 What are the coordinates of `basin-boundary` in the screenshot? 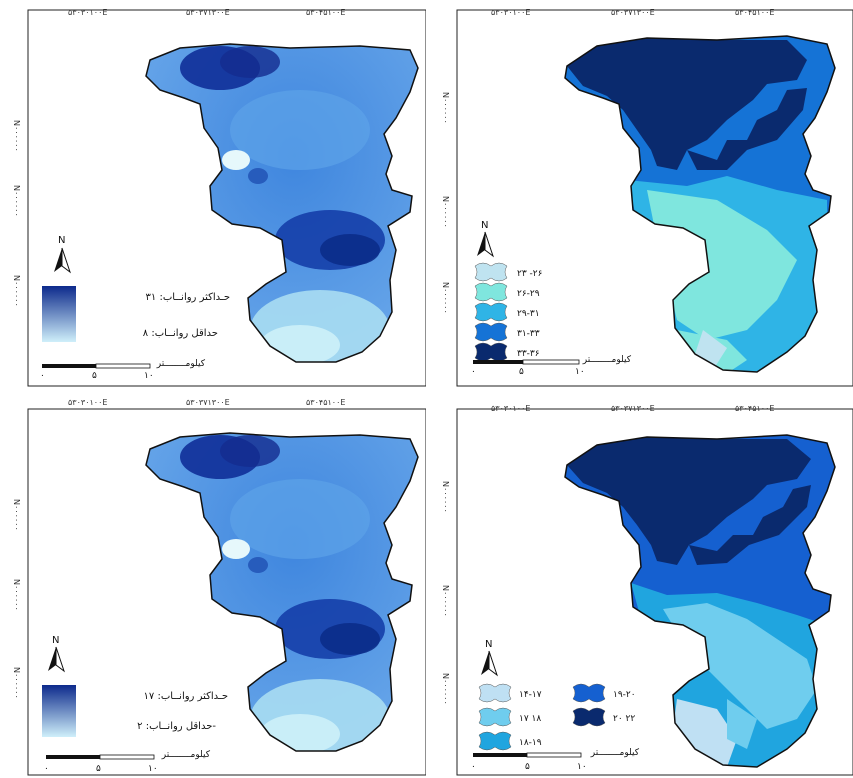 It's located at (282, 203).